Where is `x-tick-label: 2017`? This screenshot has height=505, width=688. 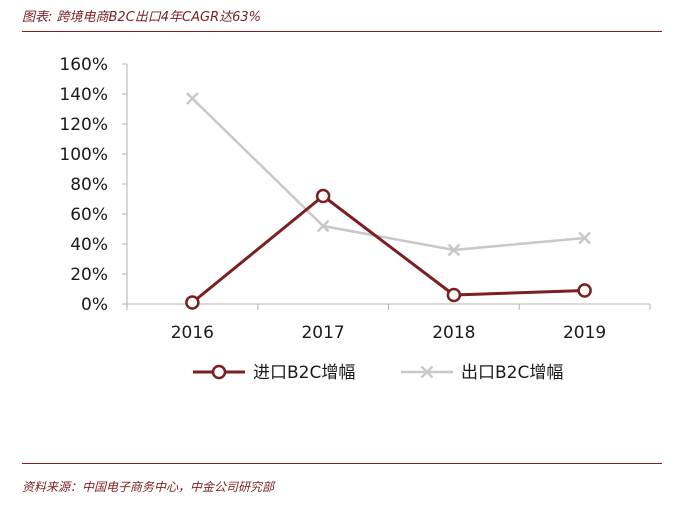 x-tick-label: 2017 is located at coordinates (322, 333).